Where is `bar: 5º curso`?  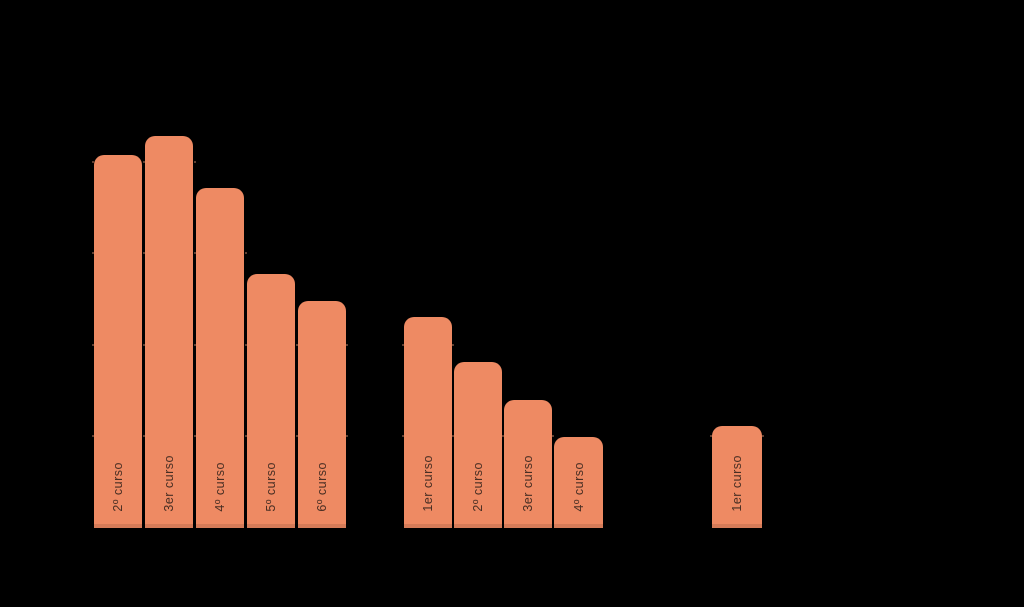 bar: 5º curso is located at coordinates (271, 401).